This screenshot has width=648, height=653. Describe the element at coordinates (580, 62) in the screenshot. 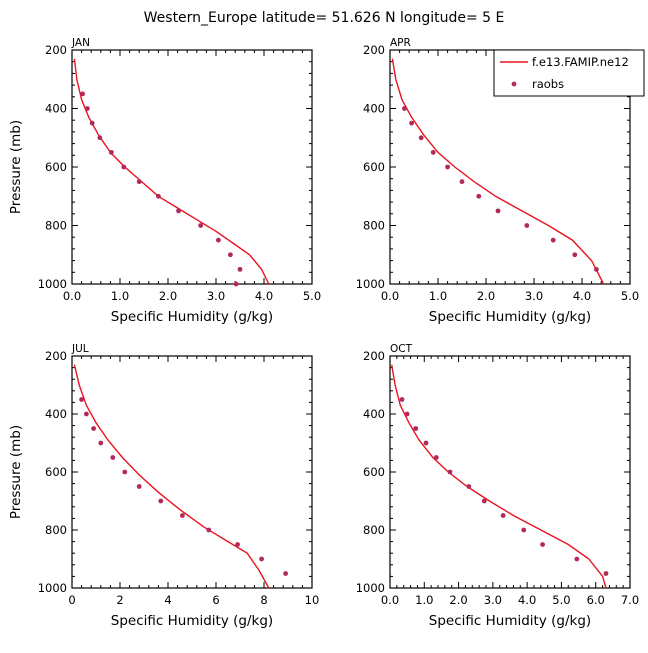

I see `legend-model-label: f.e13.FAMIP.ne12` at that location.